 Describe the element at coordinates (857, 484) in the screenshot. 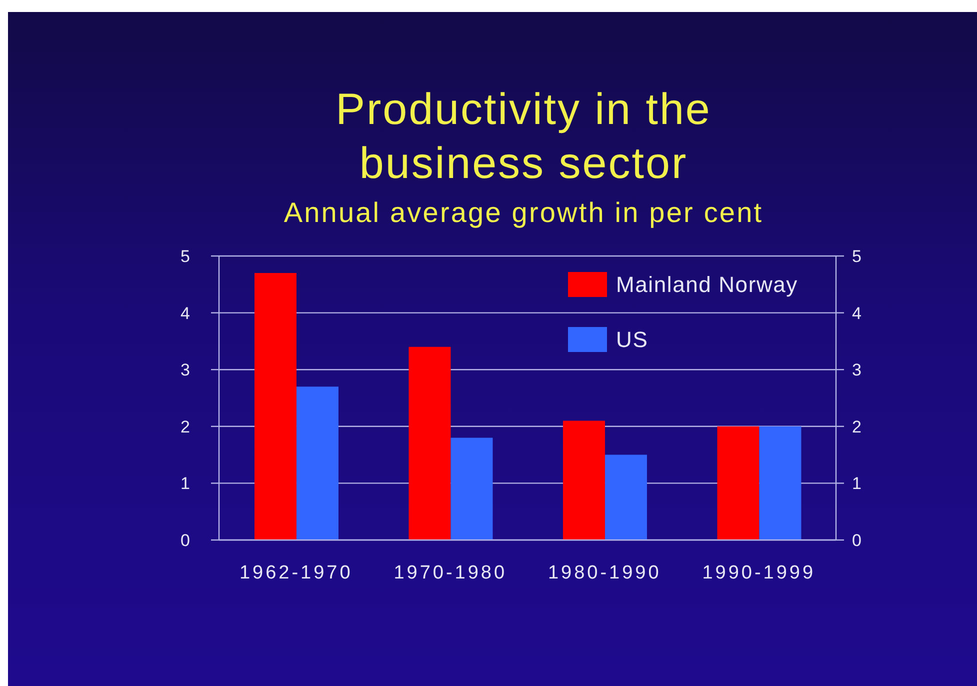

I see `y2-tick-label: 1` at that location.